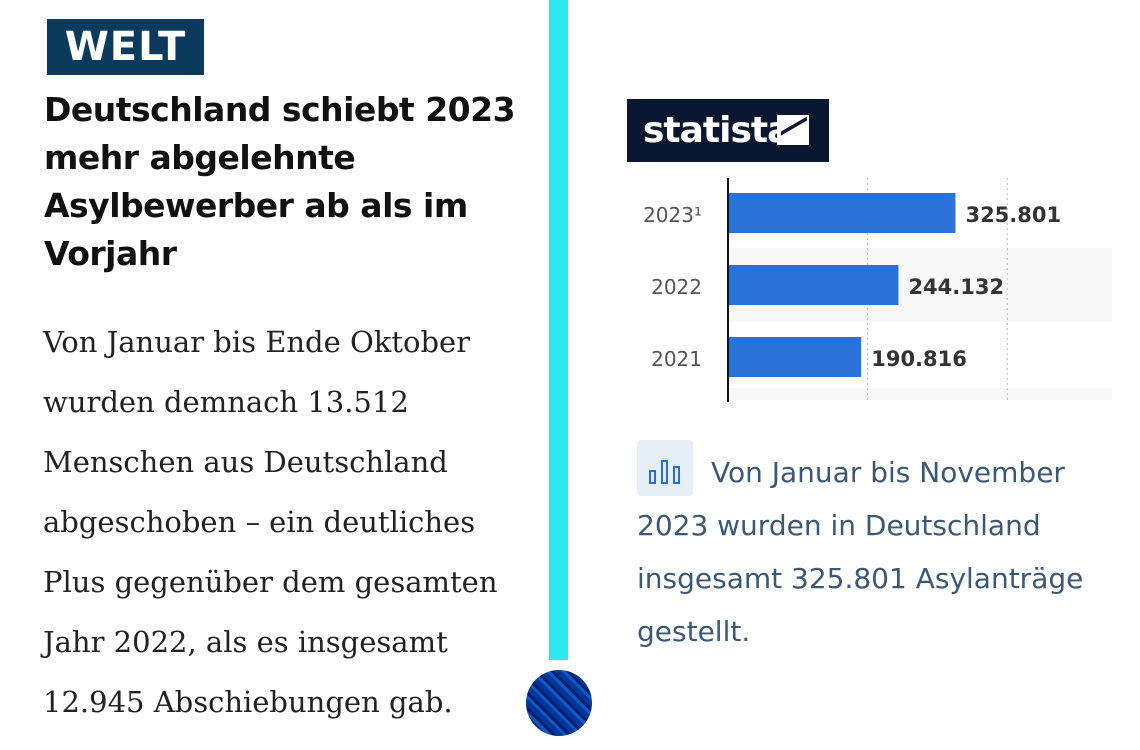  I want to click on statista-mark-icon, so click(793, 130).